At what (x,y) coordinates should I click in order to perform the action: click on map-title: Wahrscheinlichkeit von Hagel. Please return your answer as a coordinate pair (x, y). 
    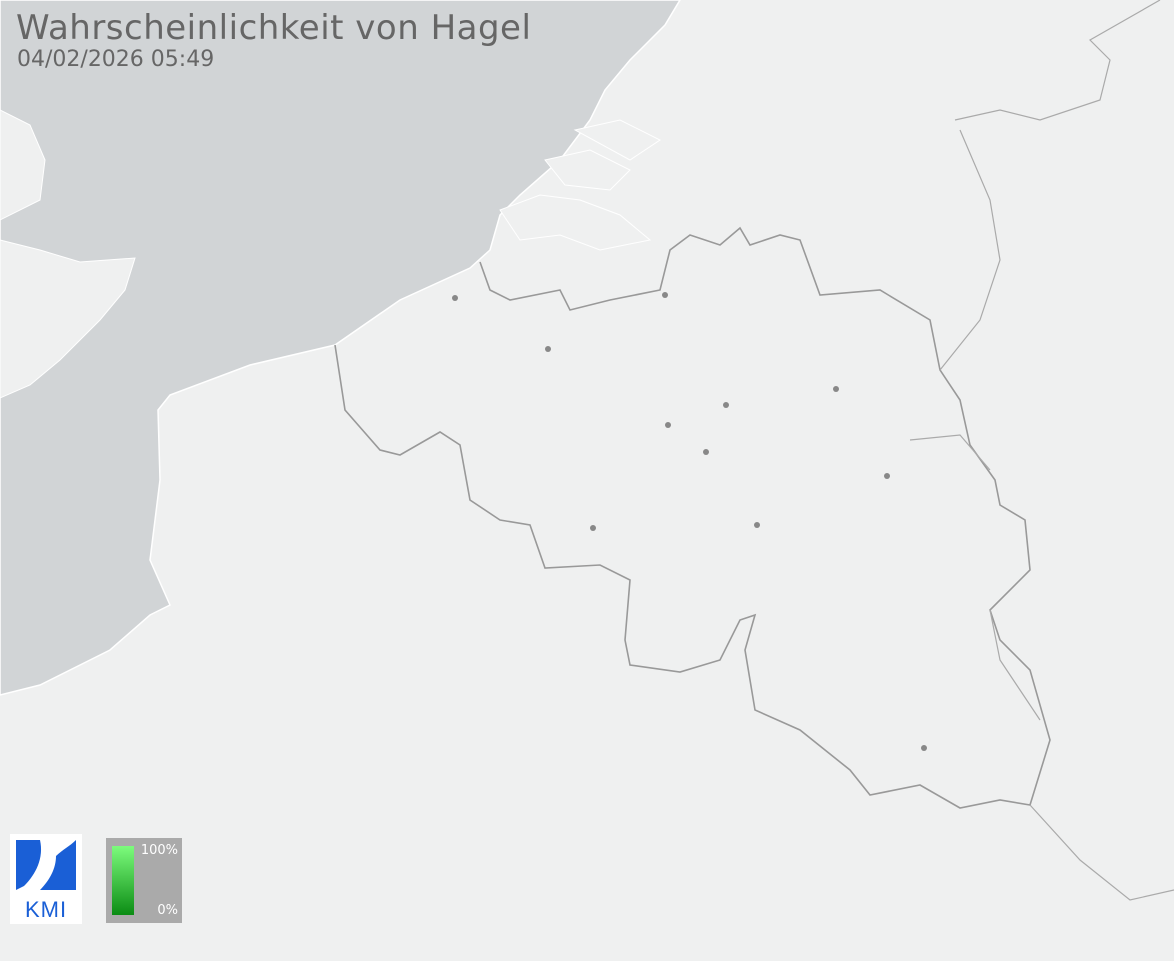
    Looking at the image, I should click on (274, 28).